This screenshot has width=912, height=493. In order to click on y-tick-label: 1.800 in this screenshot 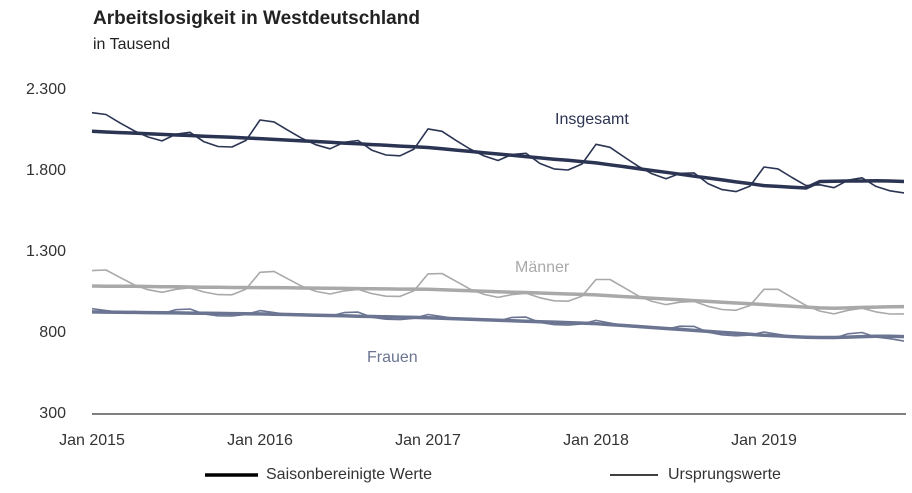, I will do `click(46, 170)`.